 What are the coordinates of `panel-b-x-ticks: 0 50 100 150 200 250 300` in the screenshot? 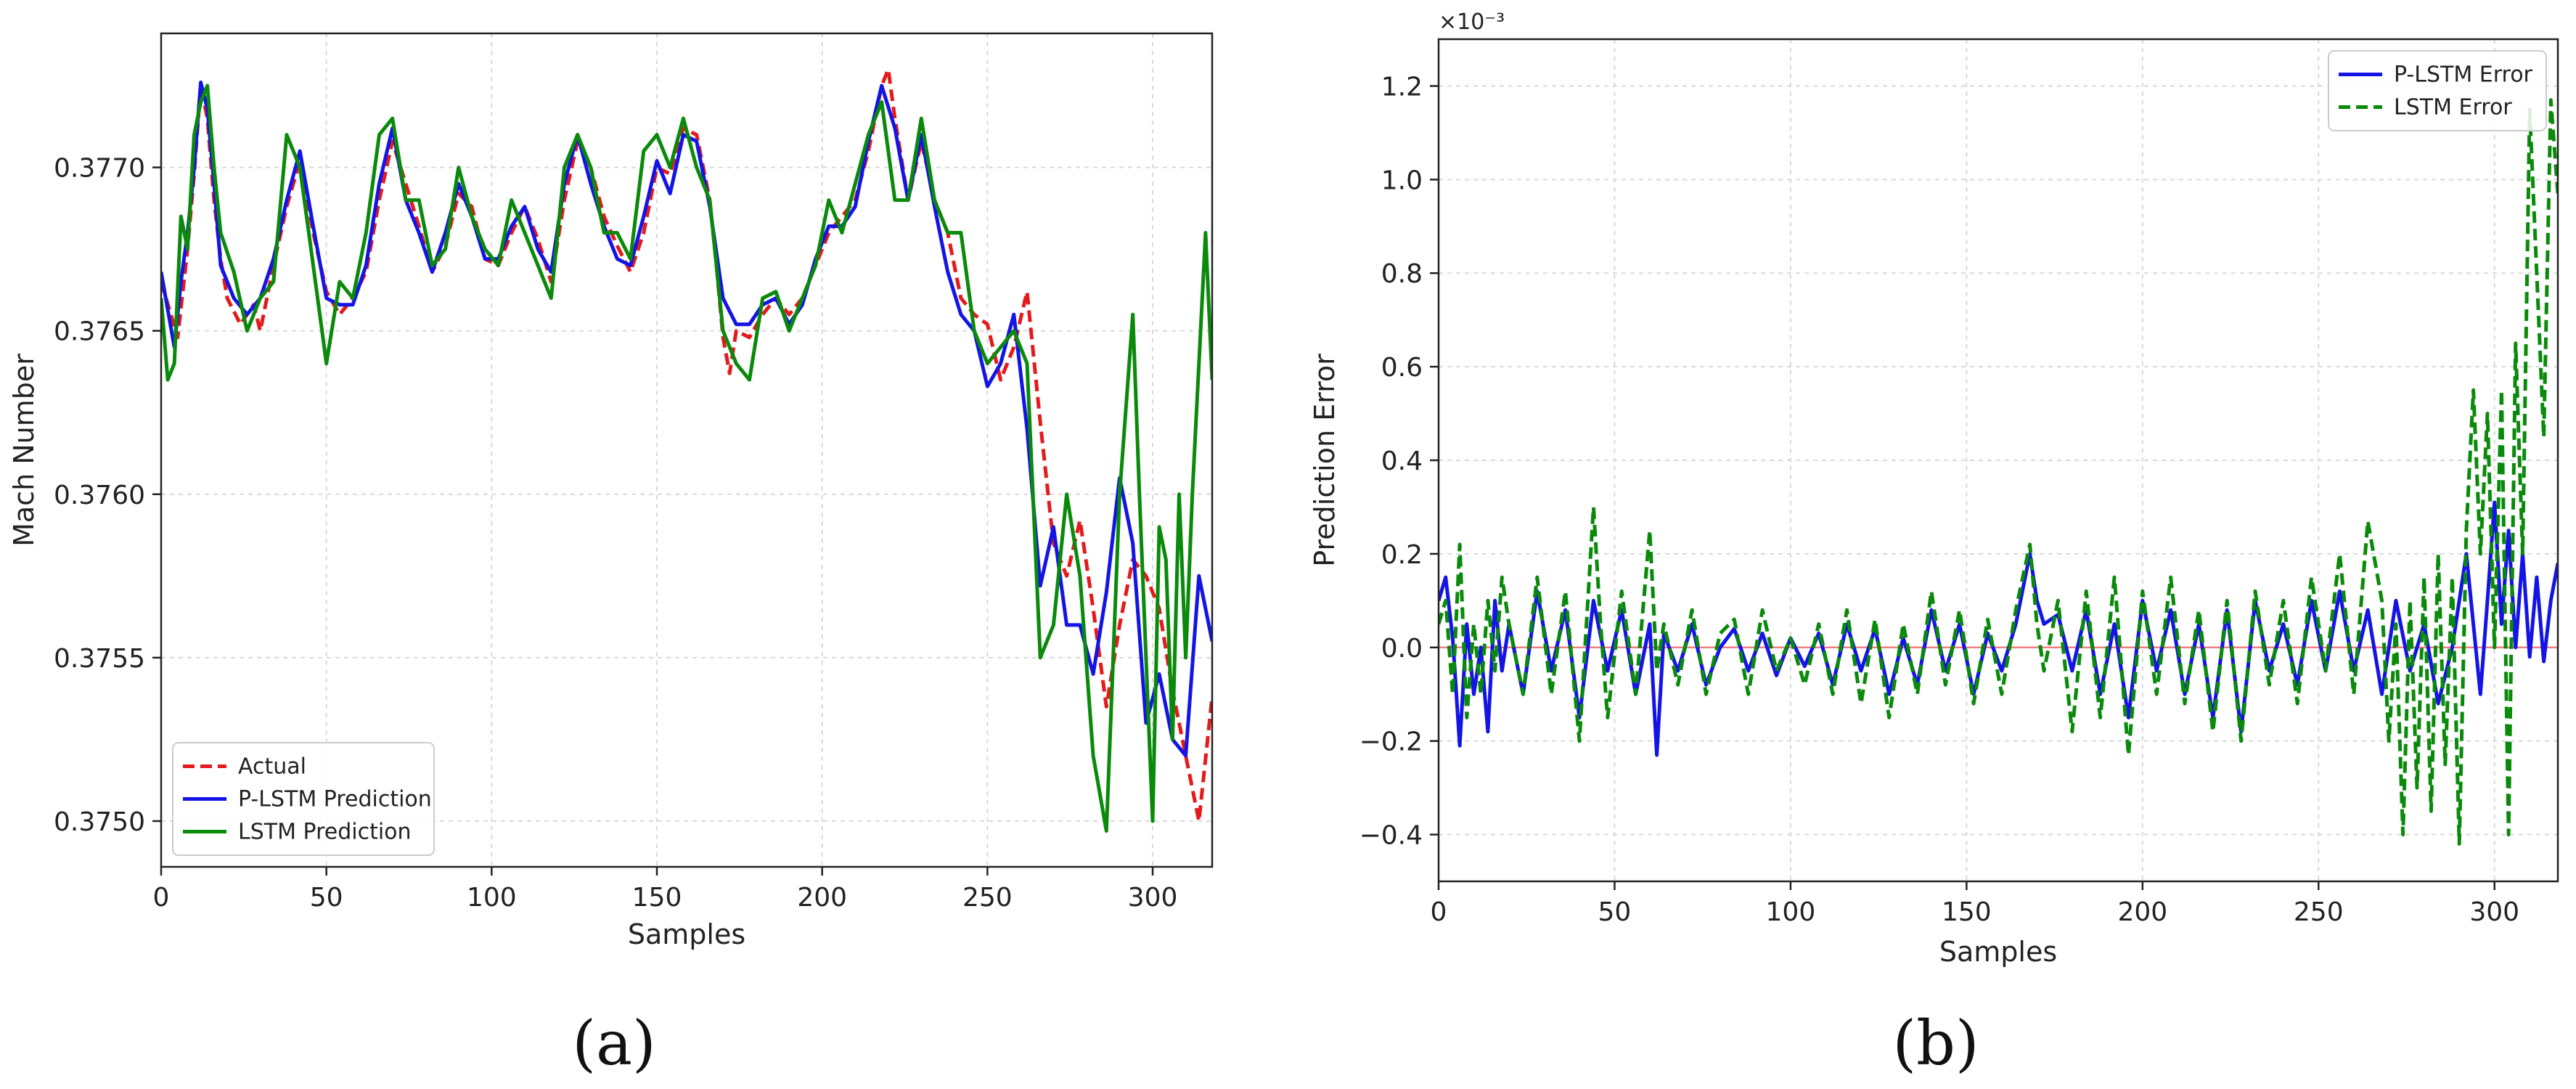 It's located at (1975, 904).